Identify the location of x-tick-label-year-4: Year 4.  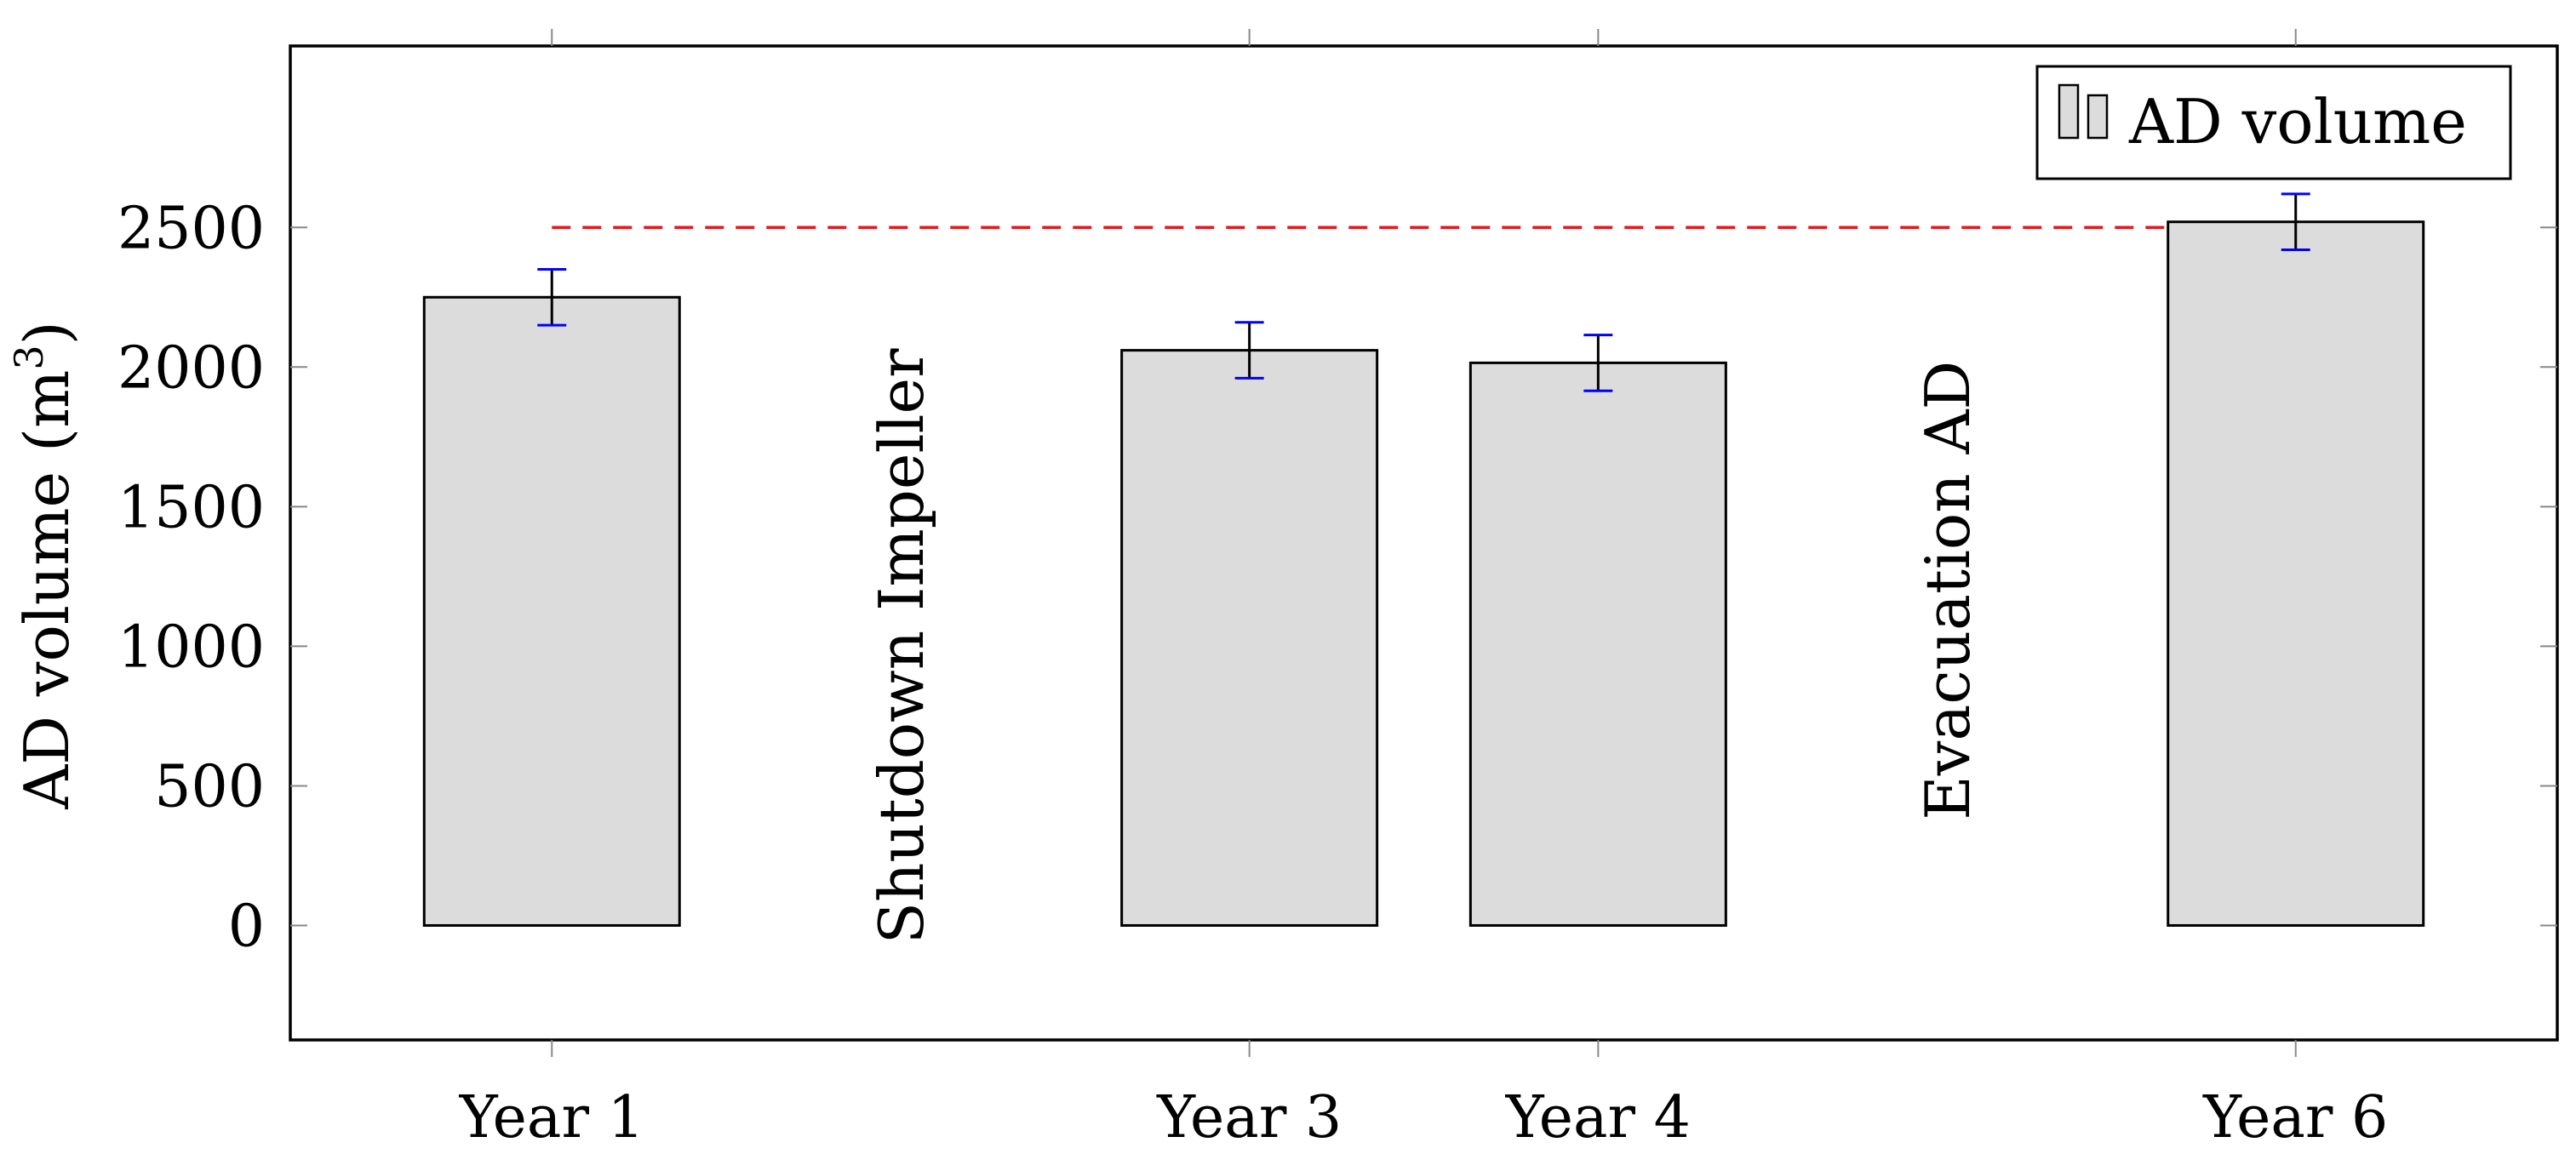
(1598, 1117).